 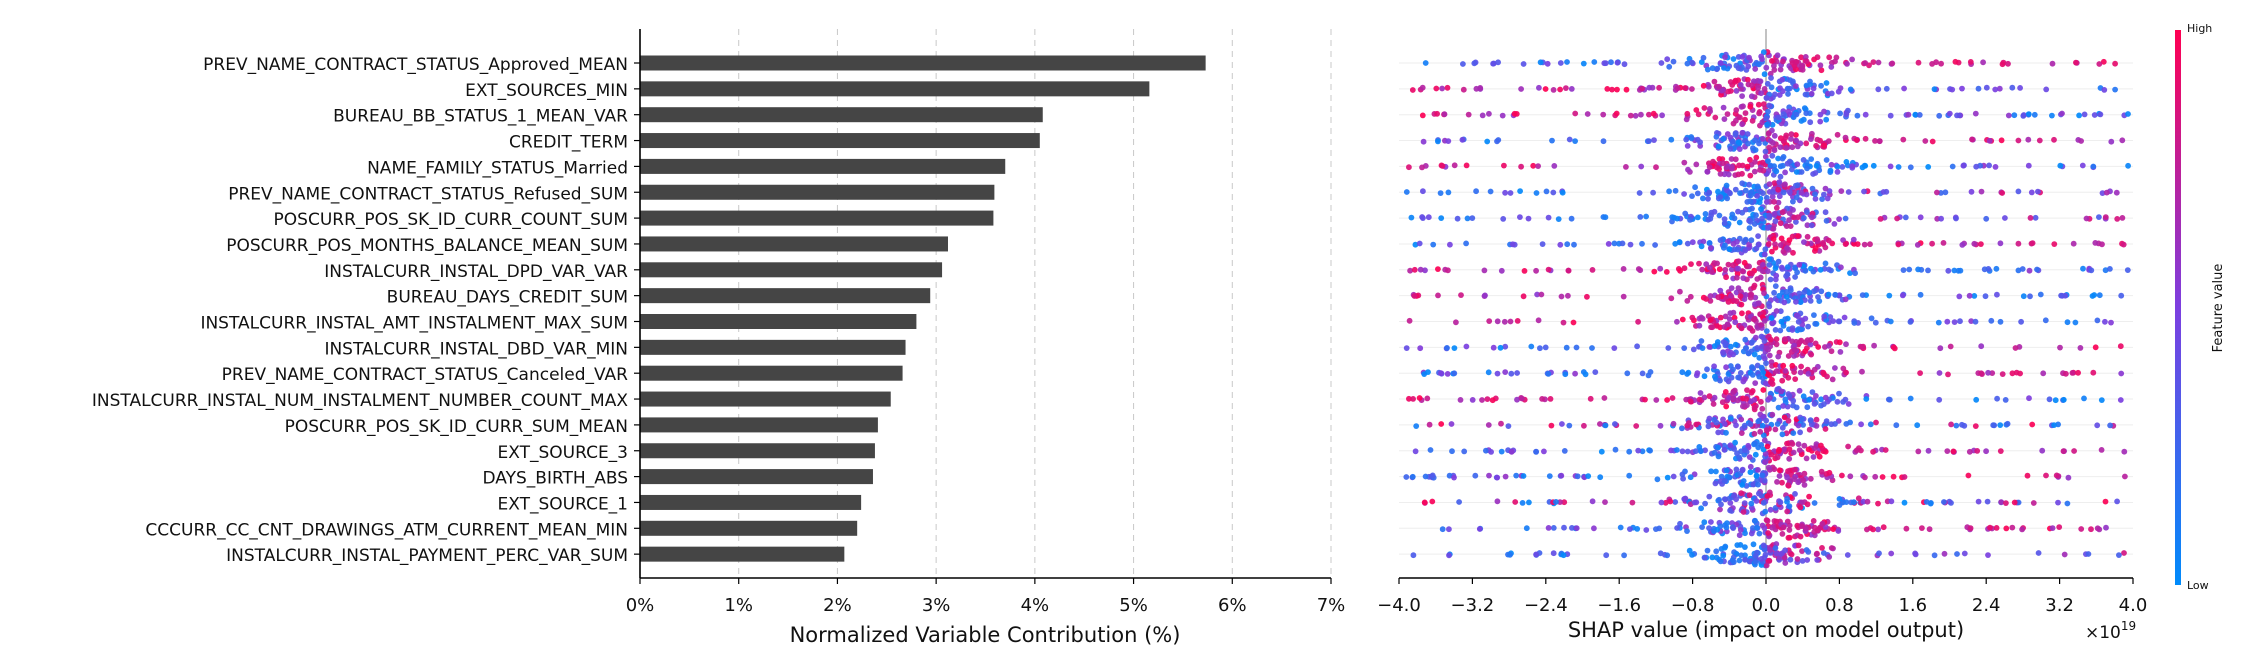 I want to click on bar-category-label: CREDIT_TERM, so click(x=568, y=143).